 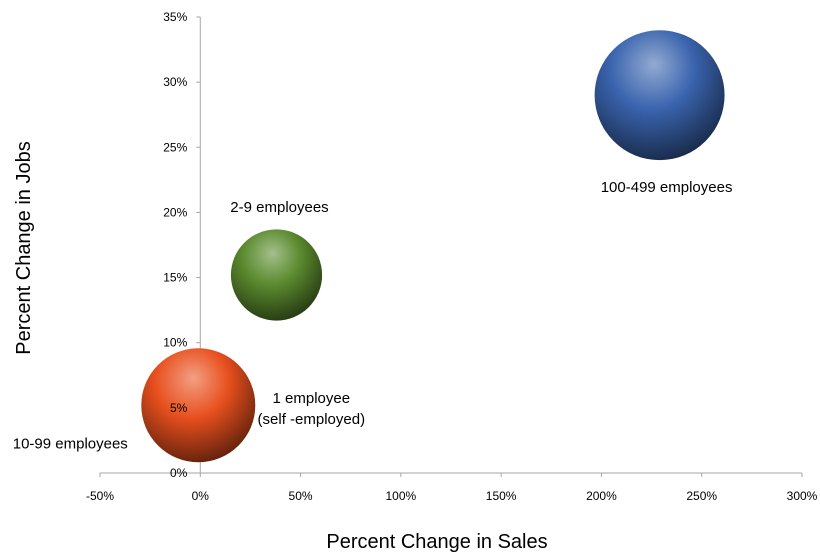 What do you see at coordinates (100, 496) in the screenshot?
I see `x-tick-label: -50%` at bounding box center [100, 496].